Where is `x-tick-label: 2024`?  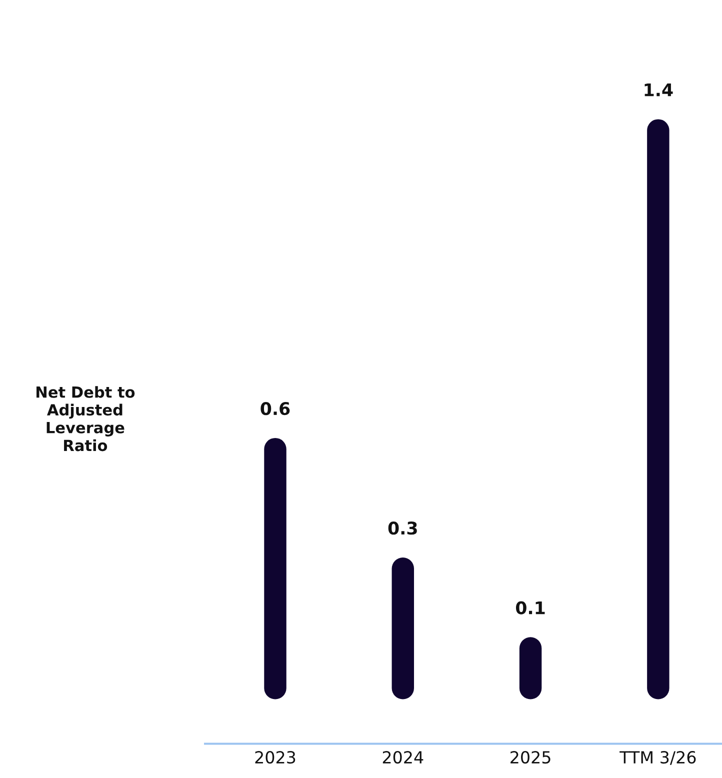 x-tick-label: 2024 is located at coordinates (403, 757).